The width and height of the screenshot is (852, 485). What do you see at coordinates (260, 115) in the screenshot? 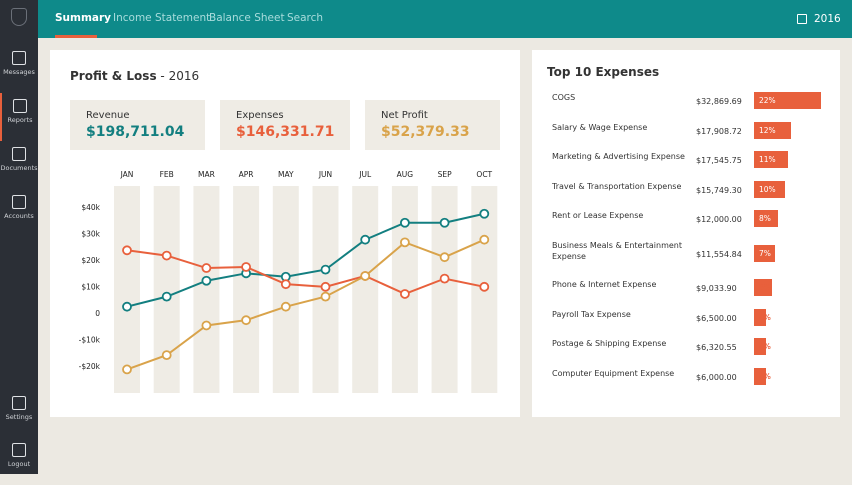
I see `summary-label: Expenses` at bounding box center [260, 115].